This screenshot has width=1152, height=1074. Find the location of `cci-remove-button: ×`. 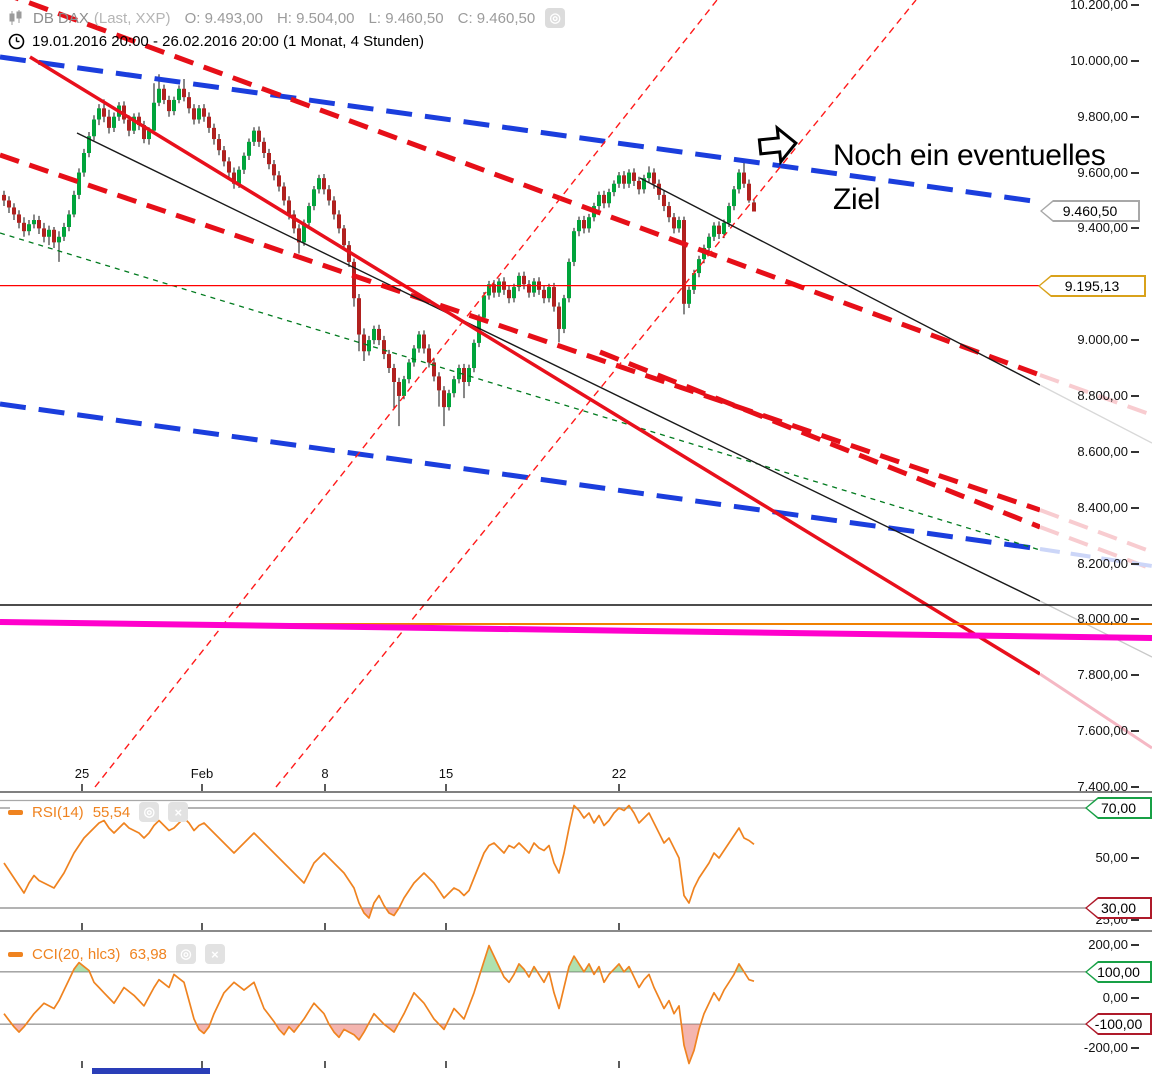

cci-remove-button: × is located at coordinates (214, 954).